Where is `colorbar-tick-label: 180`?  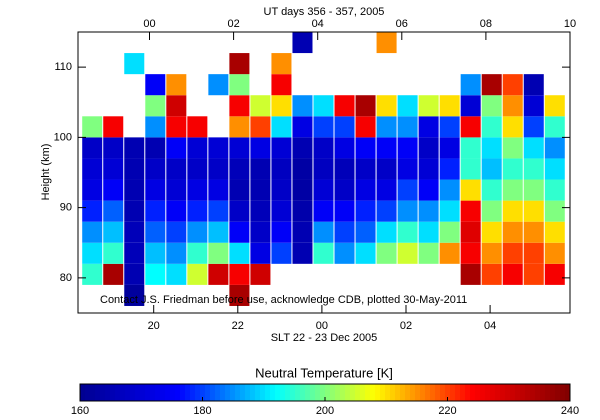
colorbar-tick-label: 180 is located at coordinates (202, 411).